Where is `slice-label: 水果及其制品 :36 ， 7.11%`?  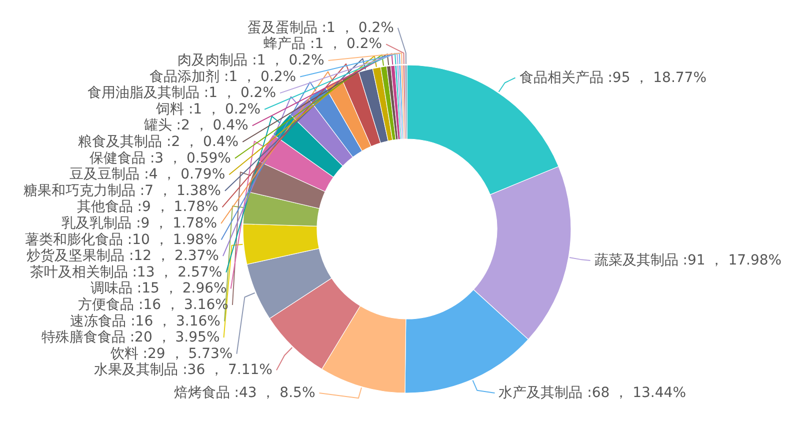 slice-label: 水果及其制品 :36 ， 7.11% is located at coordinates (183, 370).